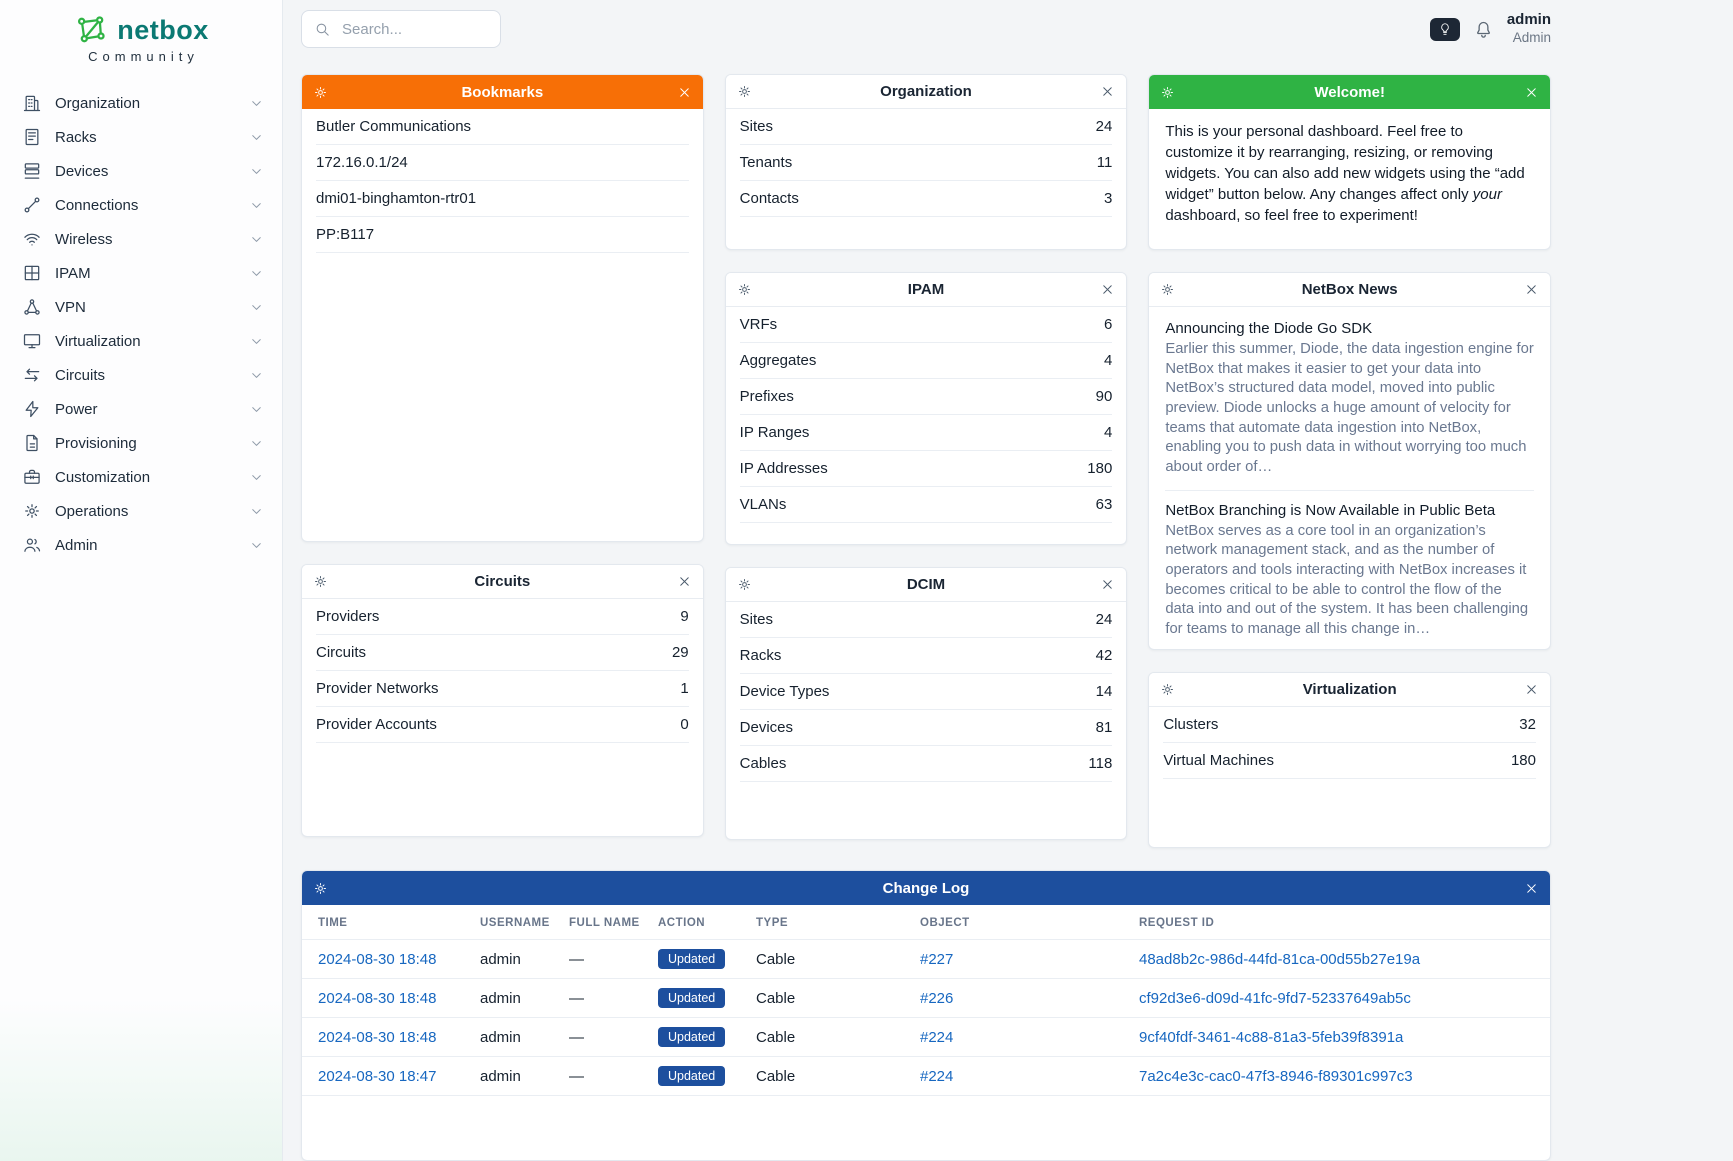  Describe the element at coordinates (926, 163) in the screenshot. I see `stat-row: Tenants 11` at that location.